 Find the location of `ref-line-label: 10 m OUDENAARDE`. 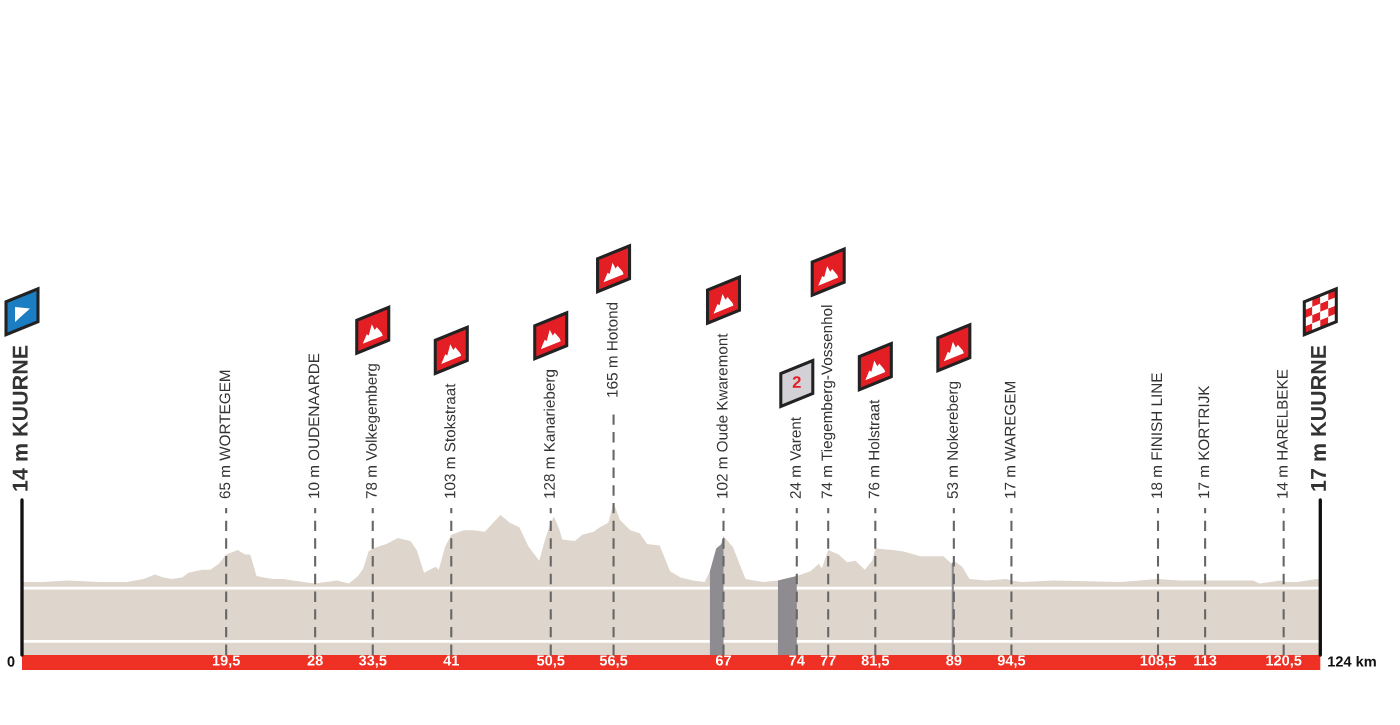

ref-line-label: 10 m OUDENAARDE is located at coordinates (314, 425).